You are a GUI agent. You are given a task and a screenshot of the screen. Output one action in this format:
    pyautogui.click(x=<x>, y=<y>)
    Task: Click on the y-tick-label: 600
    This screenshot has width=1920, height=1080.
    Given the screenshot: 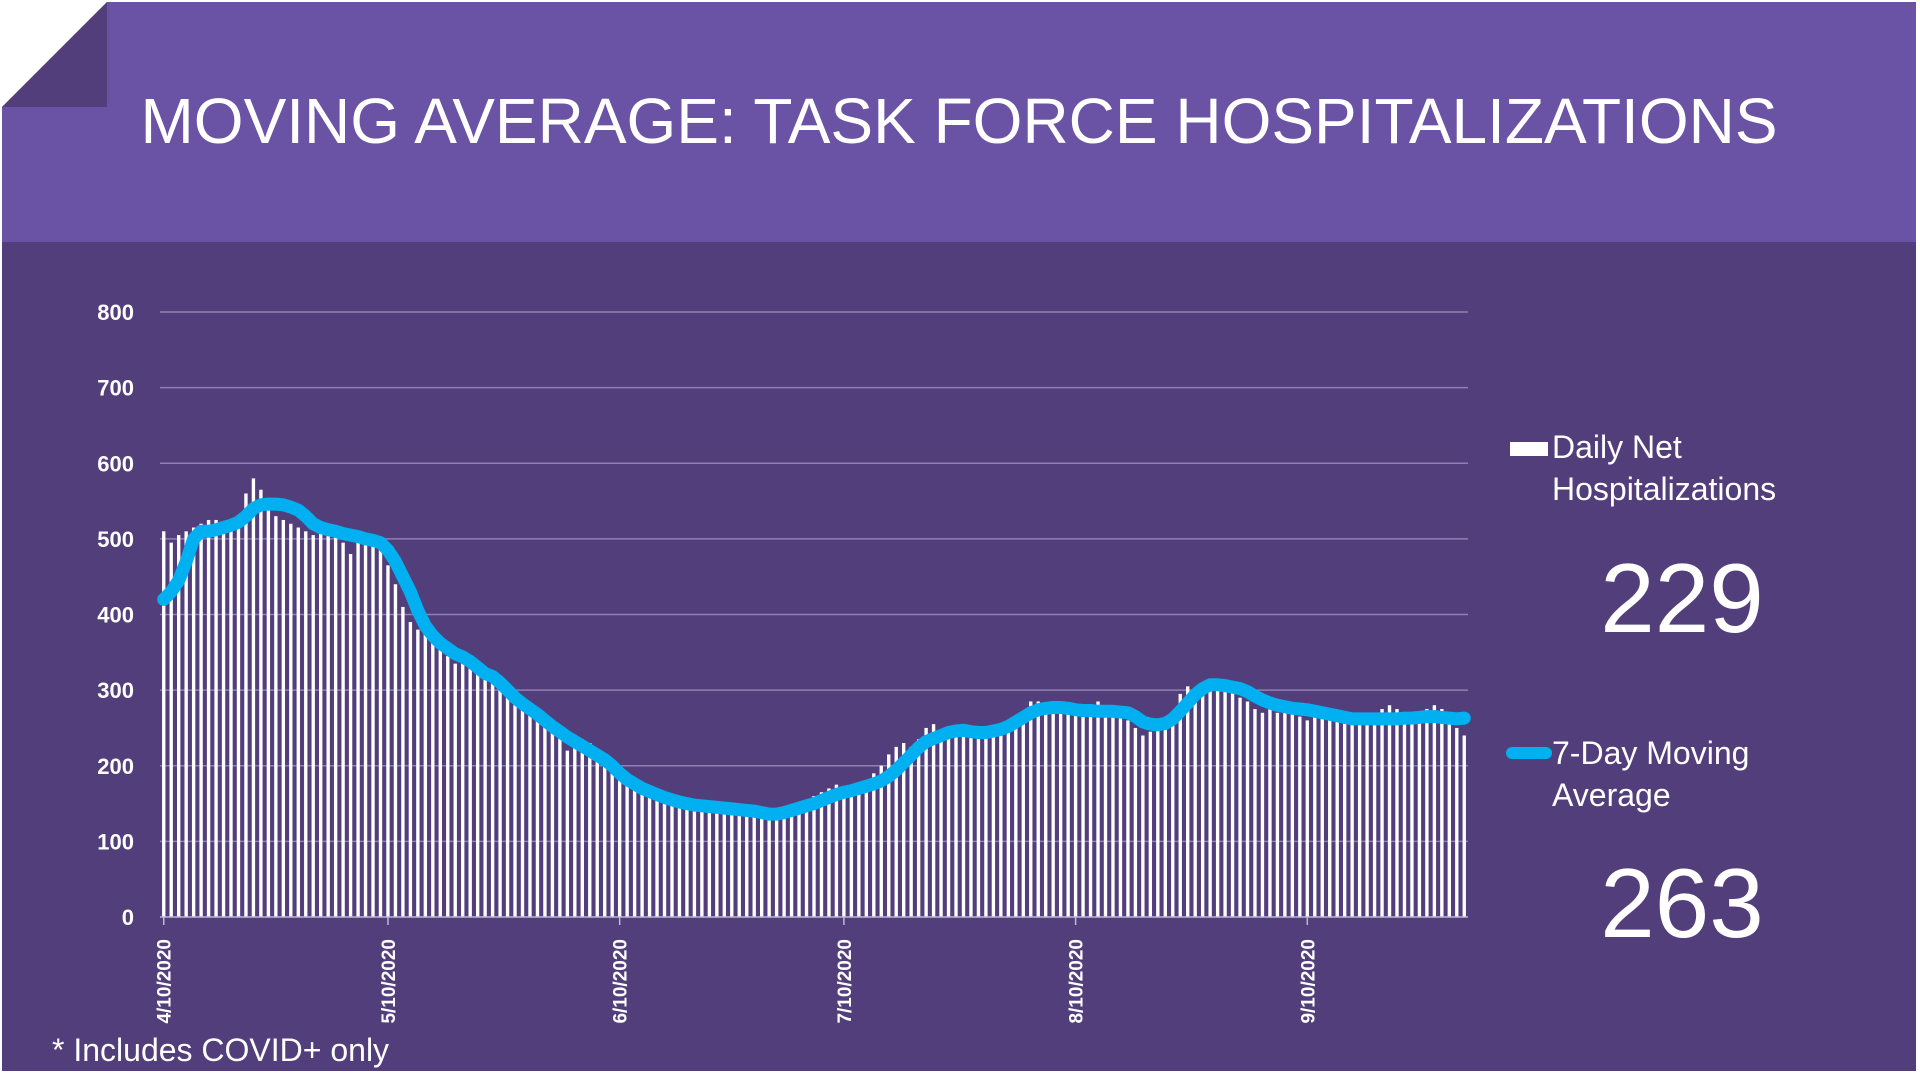 What is the action you would take?
    pyautogui.click(x=115, y=463)
    